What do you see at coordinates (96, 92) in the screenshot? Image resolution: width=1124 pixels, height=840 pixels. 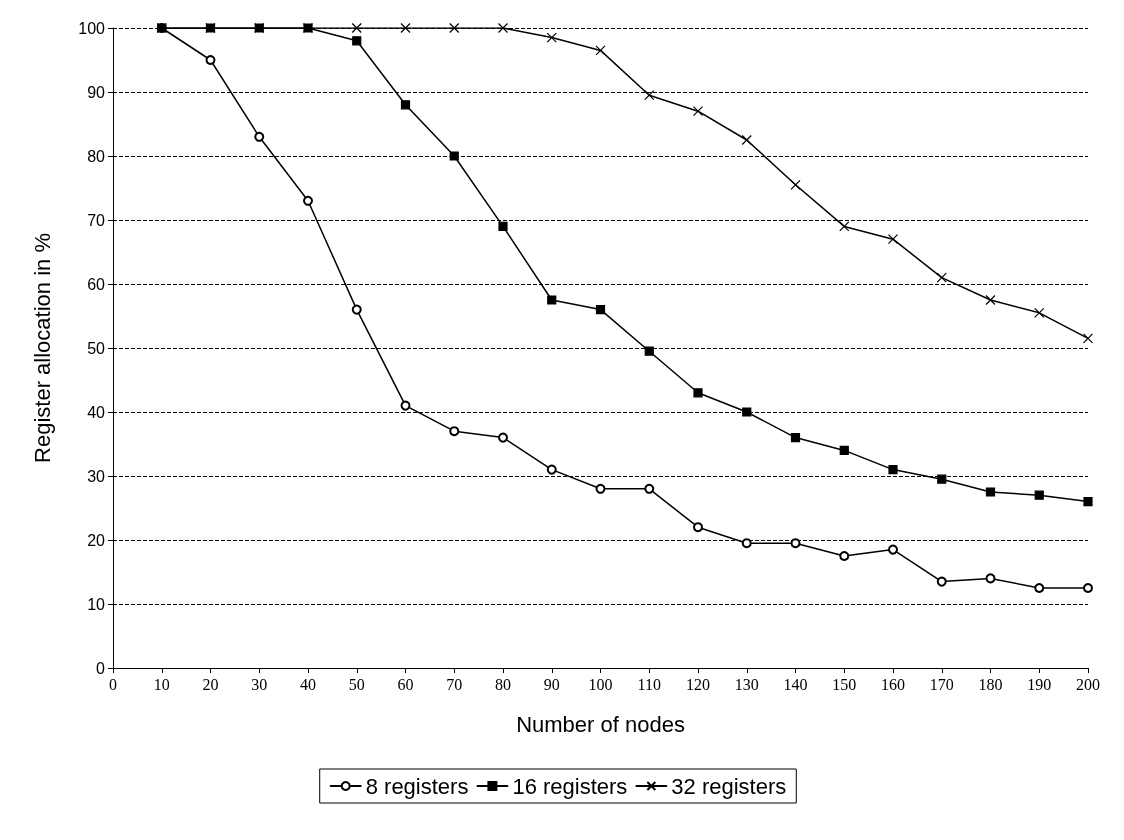 I see `y-tick-label: 90` at bounding box center [96, 92].